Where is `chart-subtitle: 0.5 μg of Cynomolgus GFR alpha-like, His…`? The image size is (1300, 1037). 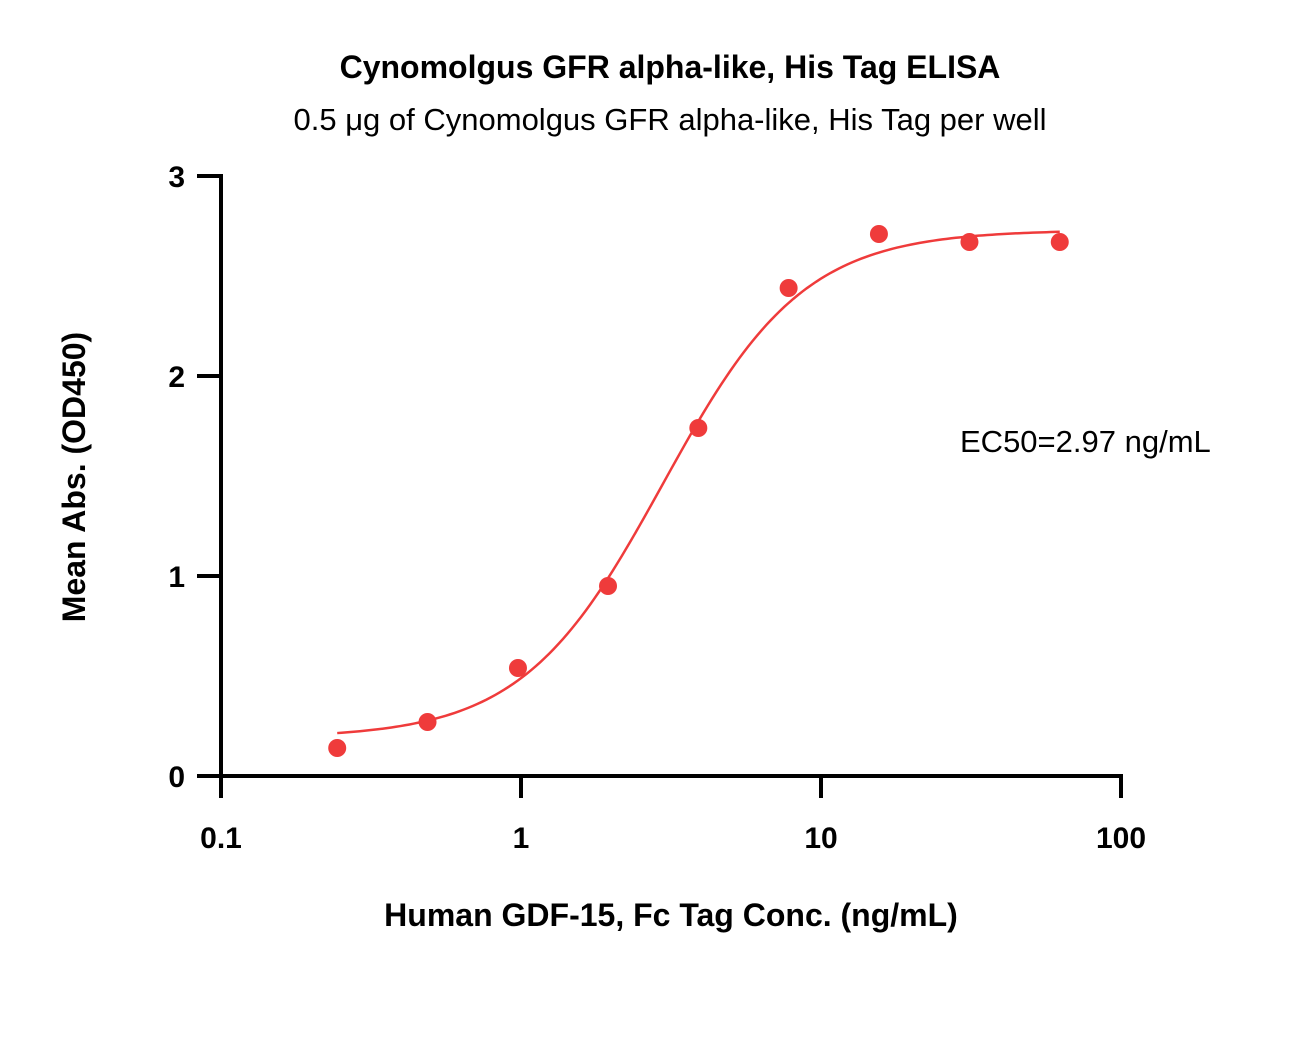 chart-subtitle: 0.5 μg of Cynomolgus GFR alpha-like, His… is located at coordinates (669, 119).